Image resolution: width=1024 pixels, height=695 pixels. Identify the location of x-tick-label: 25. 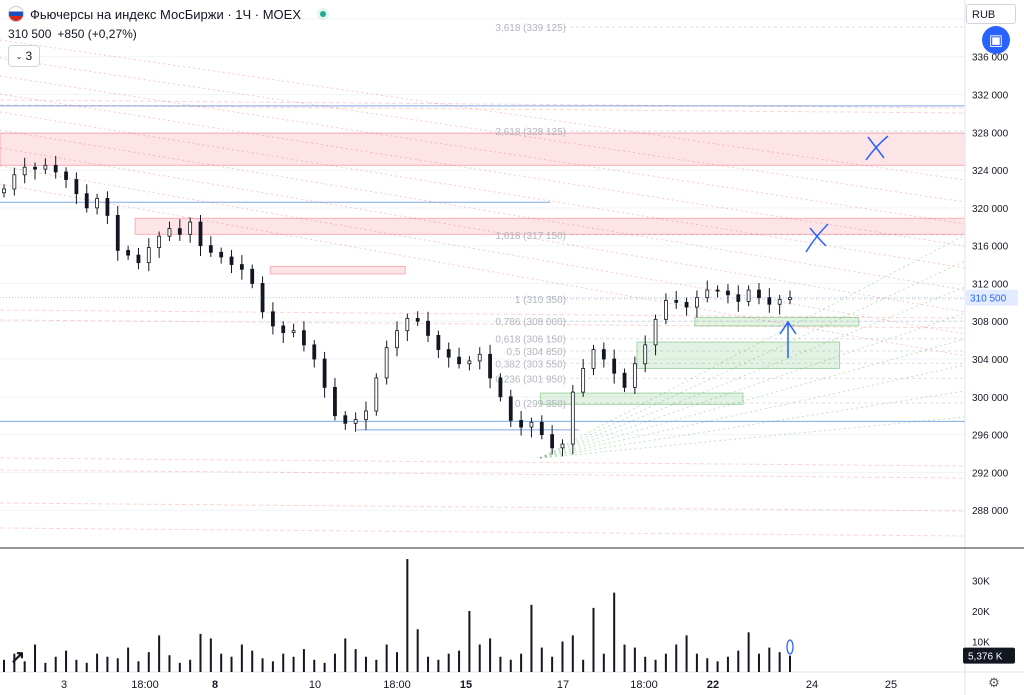
(891, 685).